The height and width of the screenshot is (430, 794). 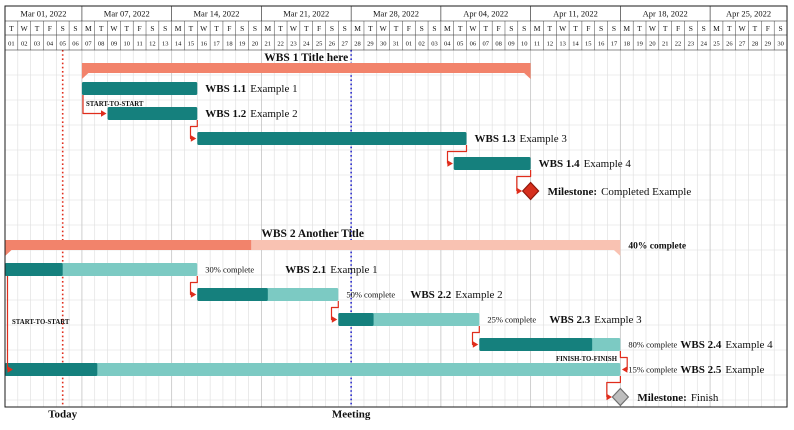 I want to click on day-number: 11, so click(x=139, y=44).